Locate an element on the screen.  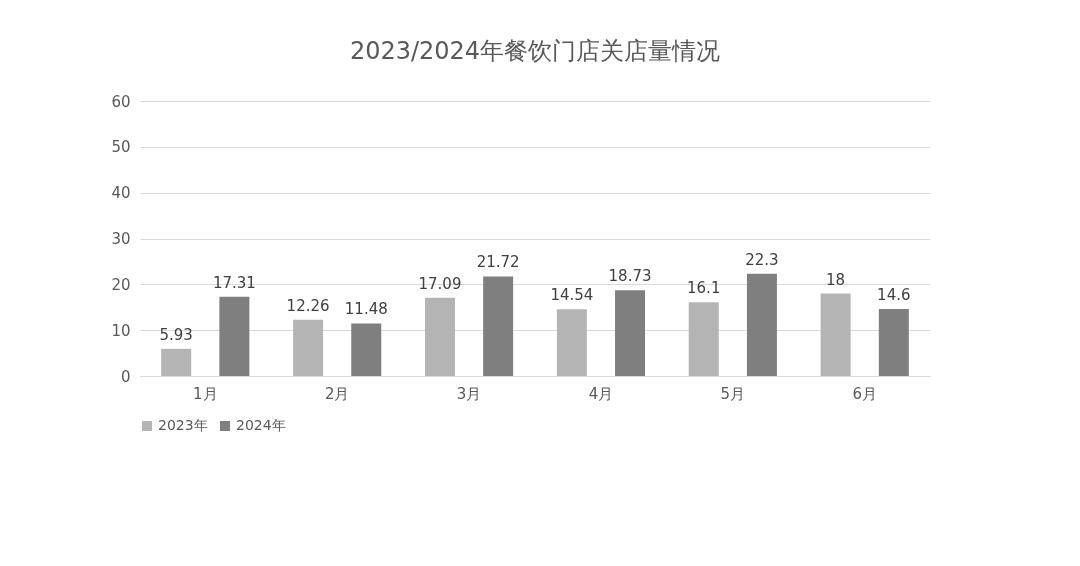
data-label: 11.48 is located at coordinates (366, 309).